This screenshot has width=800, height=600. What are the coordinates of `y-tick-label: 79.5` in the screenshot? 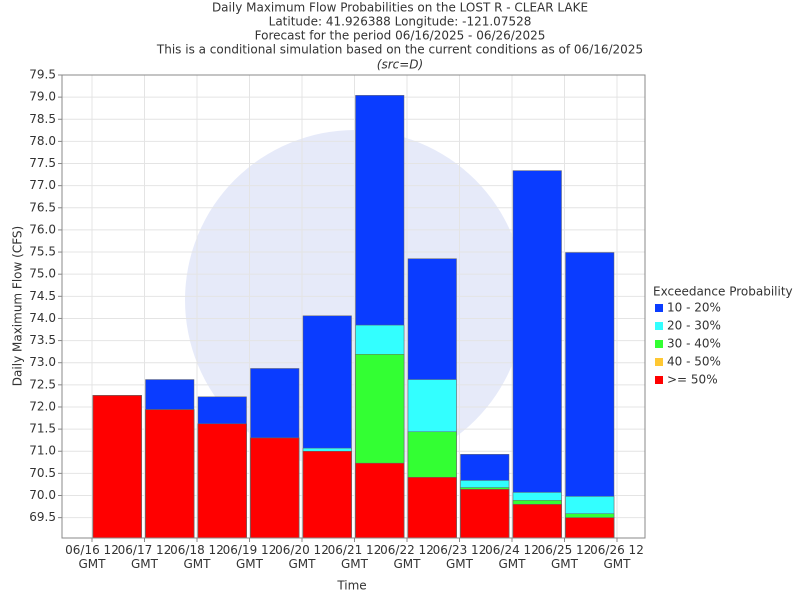 It's located at (42, 75).